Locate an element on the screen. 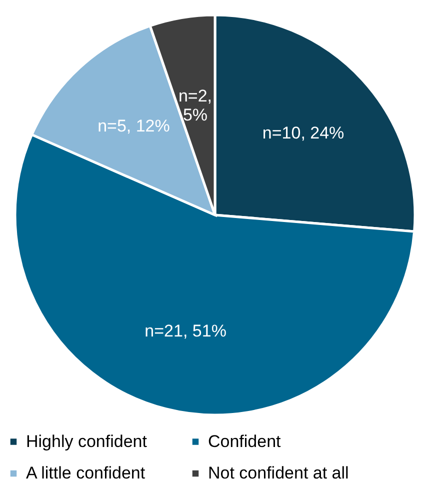 This screenshot has width=437, height=500. data-label: n=10, 24% is located at coordinates (303, 133).